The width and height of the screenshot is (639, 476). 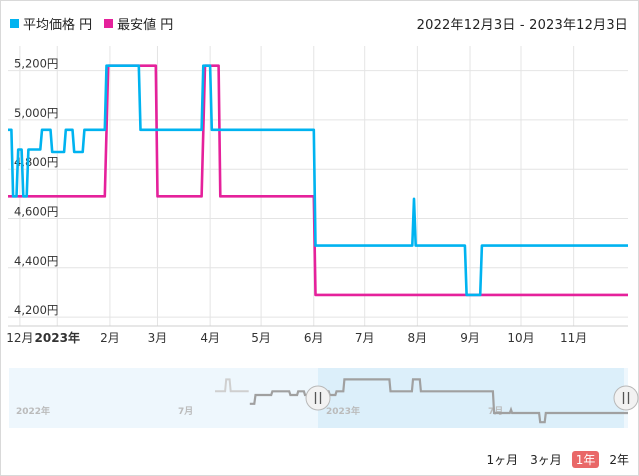 I want to click on navigator-right-handle, so click(x=626, y=398).